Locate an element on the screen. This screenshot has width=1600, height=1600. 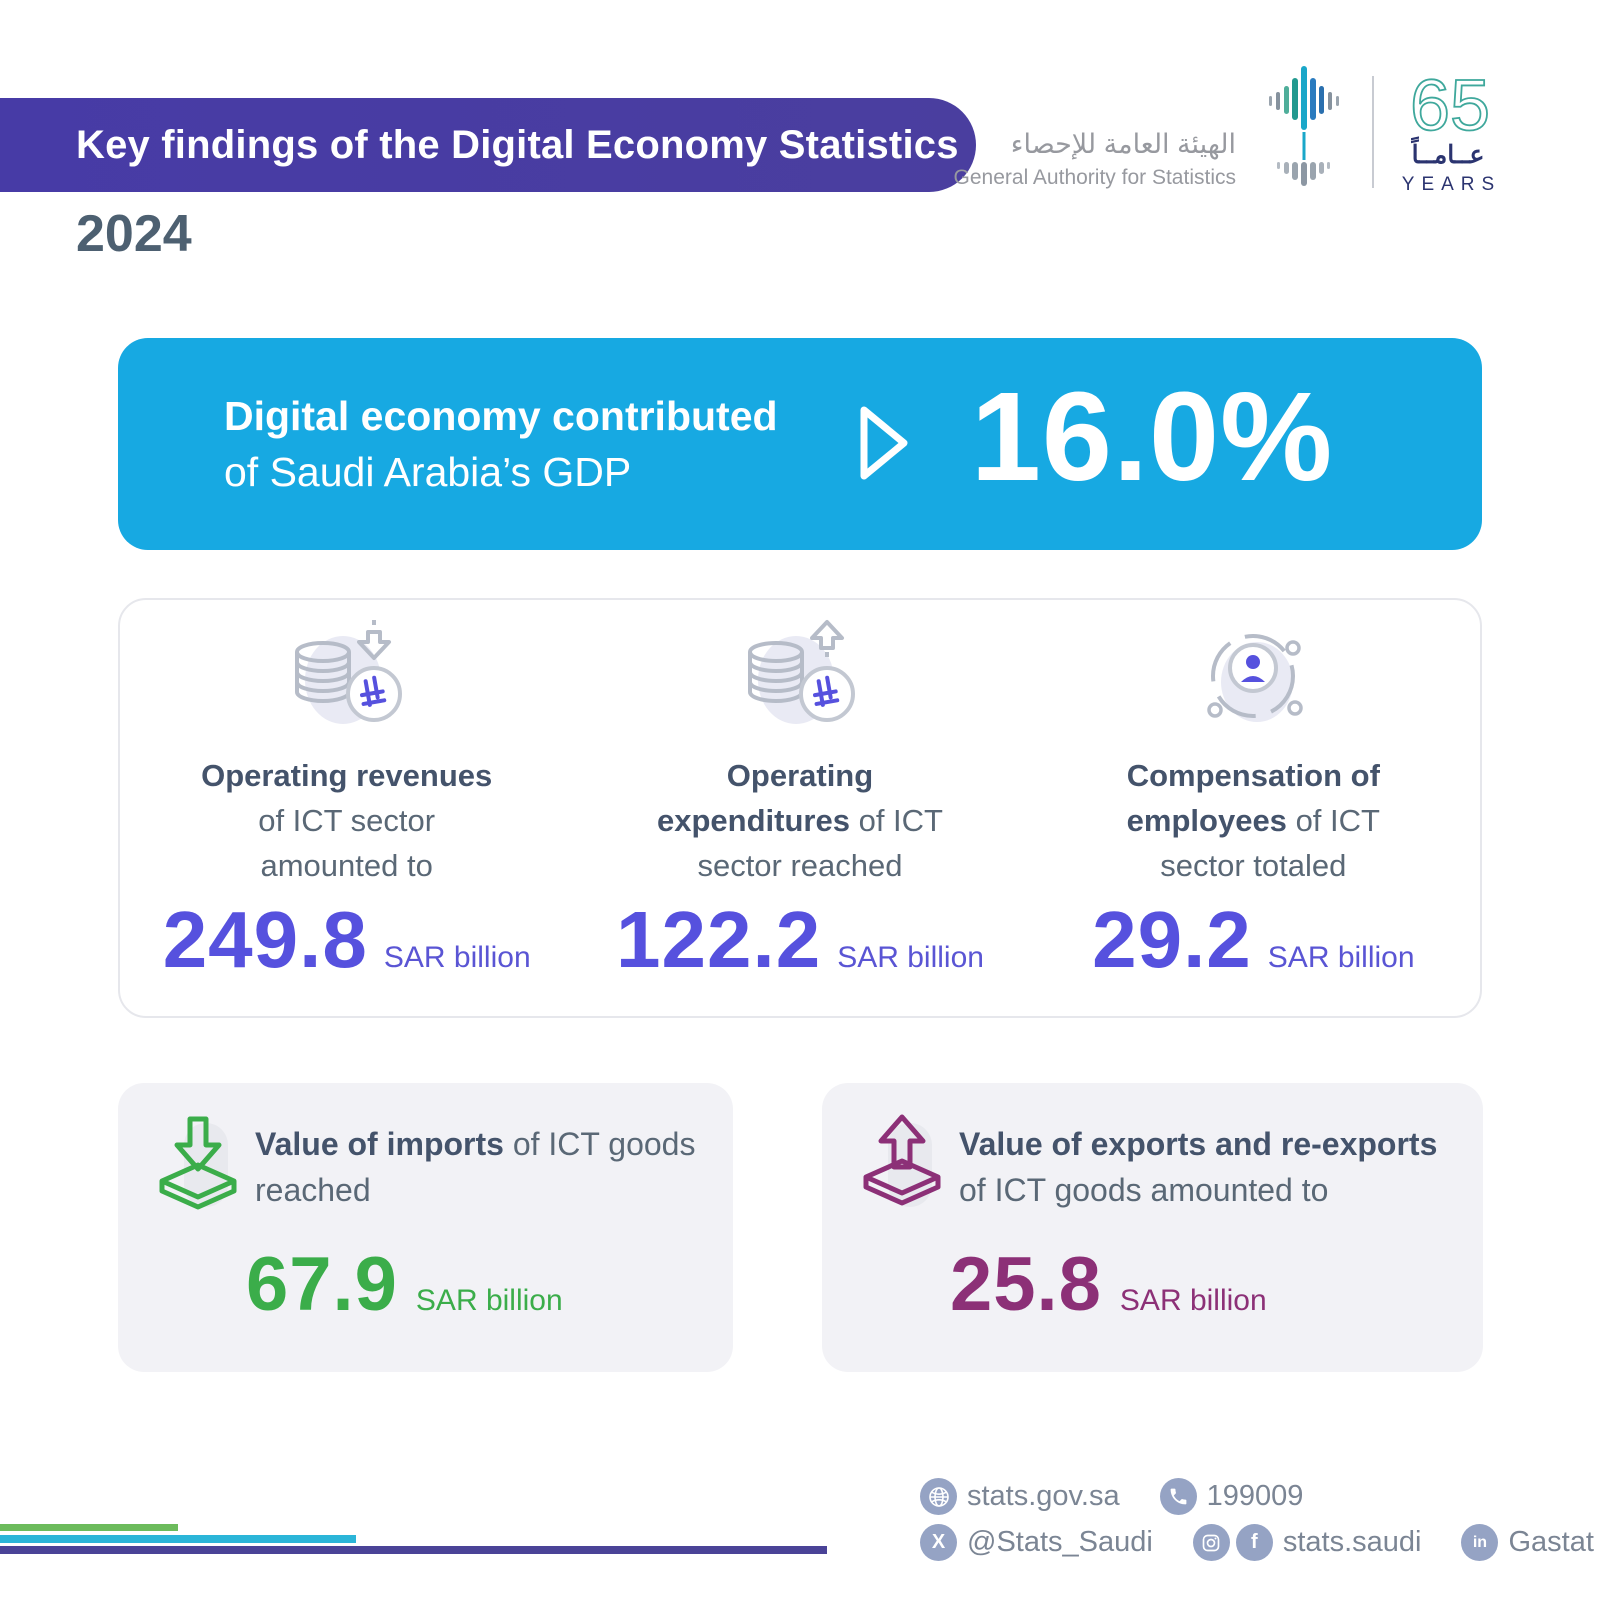
gdp-share-value: 16.0% is located at coordinates (1152, 436).